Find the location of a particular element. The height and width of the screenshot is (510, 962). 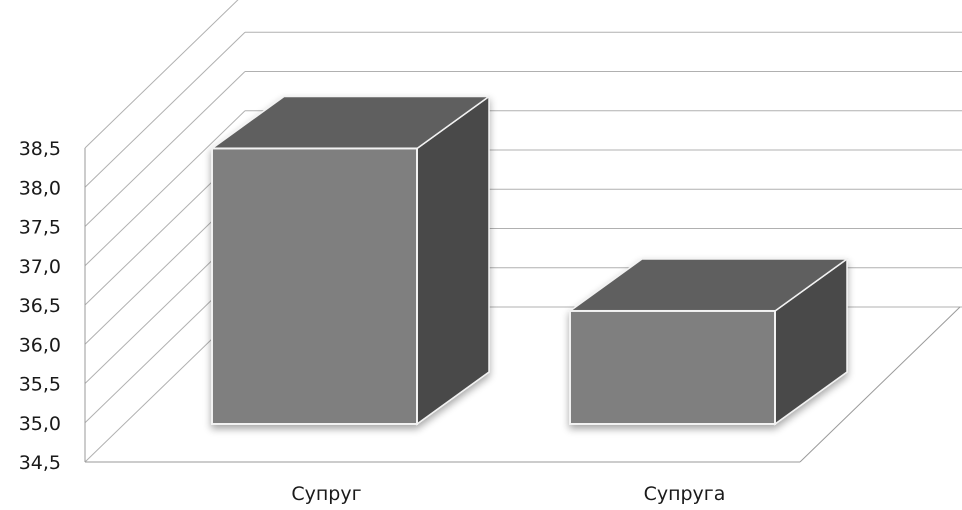

y-tick-label: 34,5 is located at coordinates (40, 463).